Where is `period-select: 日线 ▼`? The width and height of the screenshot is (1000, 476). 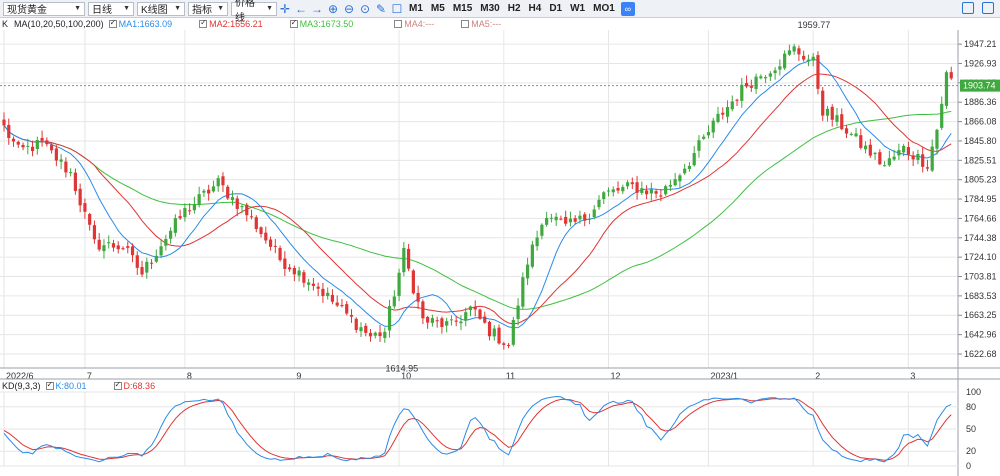
period-select: 日线 ▼ is located at coordinates (111, 8).